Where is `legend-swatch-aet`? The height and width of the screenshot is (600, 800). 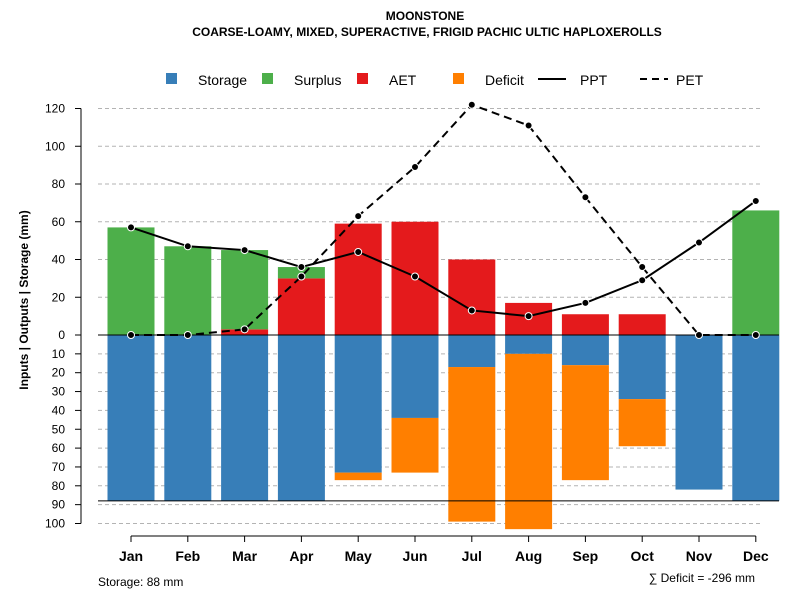
legend-swatch-aet is located at coordinates (362, 78).